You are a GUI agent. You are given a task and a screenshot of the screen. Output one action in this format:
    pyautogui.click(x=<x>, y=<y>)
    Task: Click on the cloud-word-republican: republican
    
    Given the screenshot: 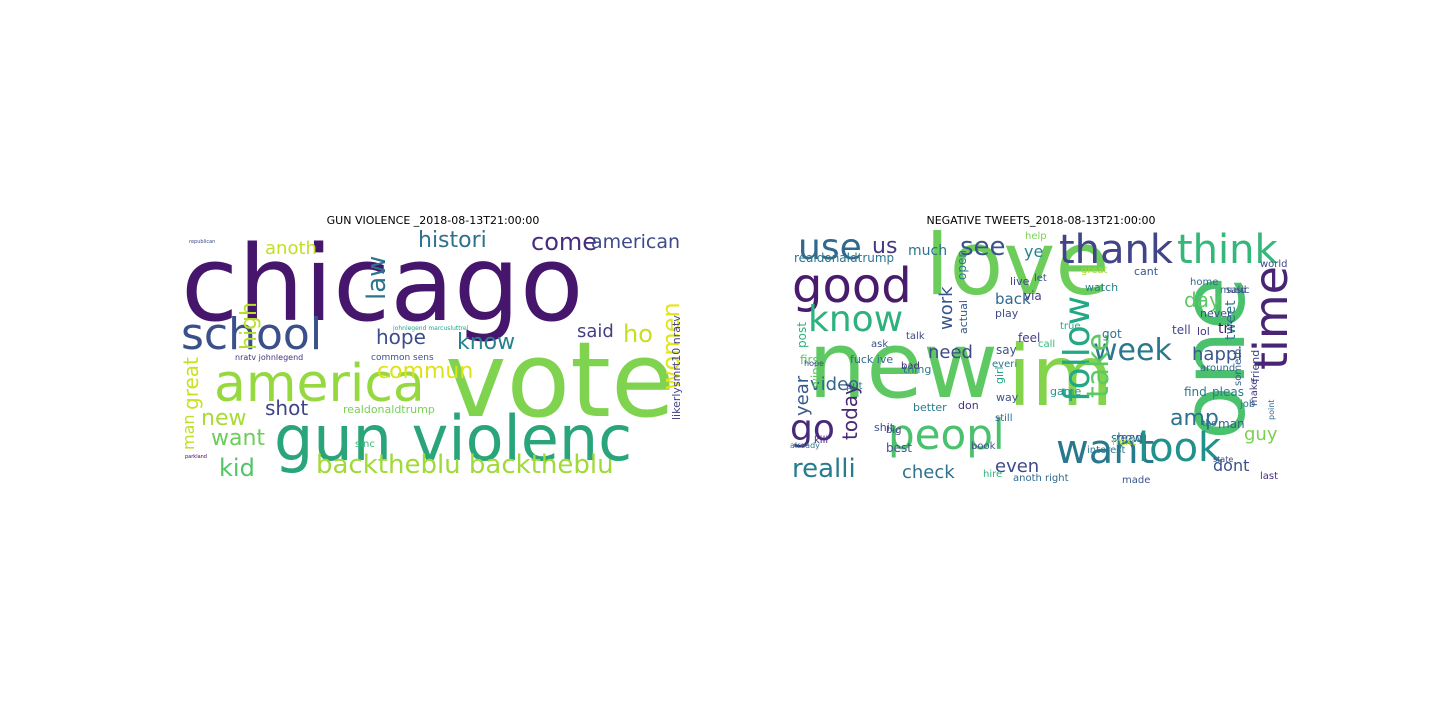 What is the action you would take?
    pyautogui.click(x=202, y=242)
    